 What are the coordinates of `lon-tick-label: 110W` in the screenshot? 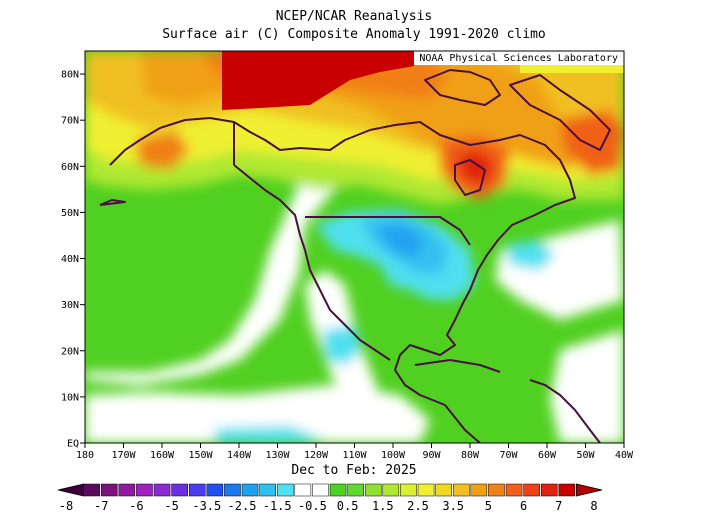 It's located at (354, 455).